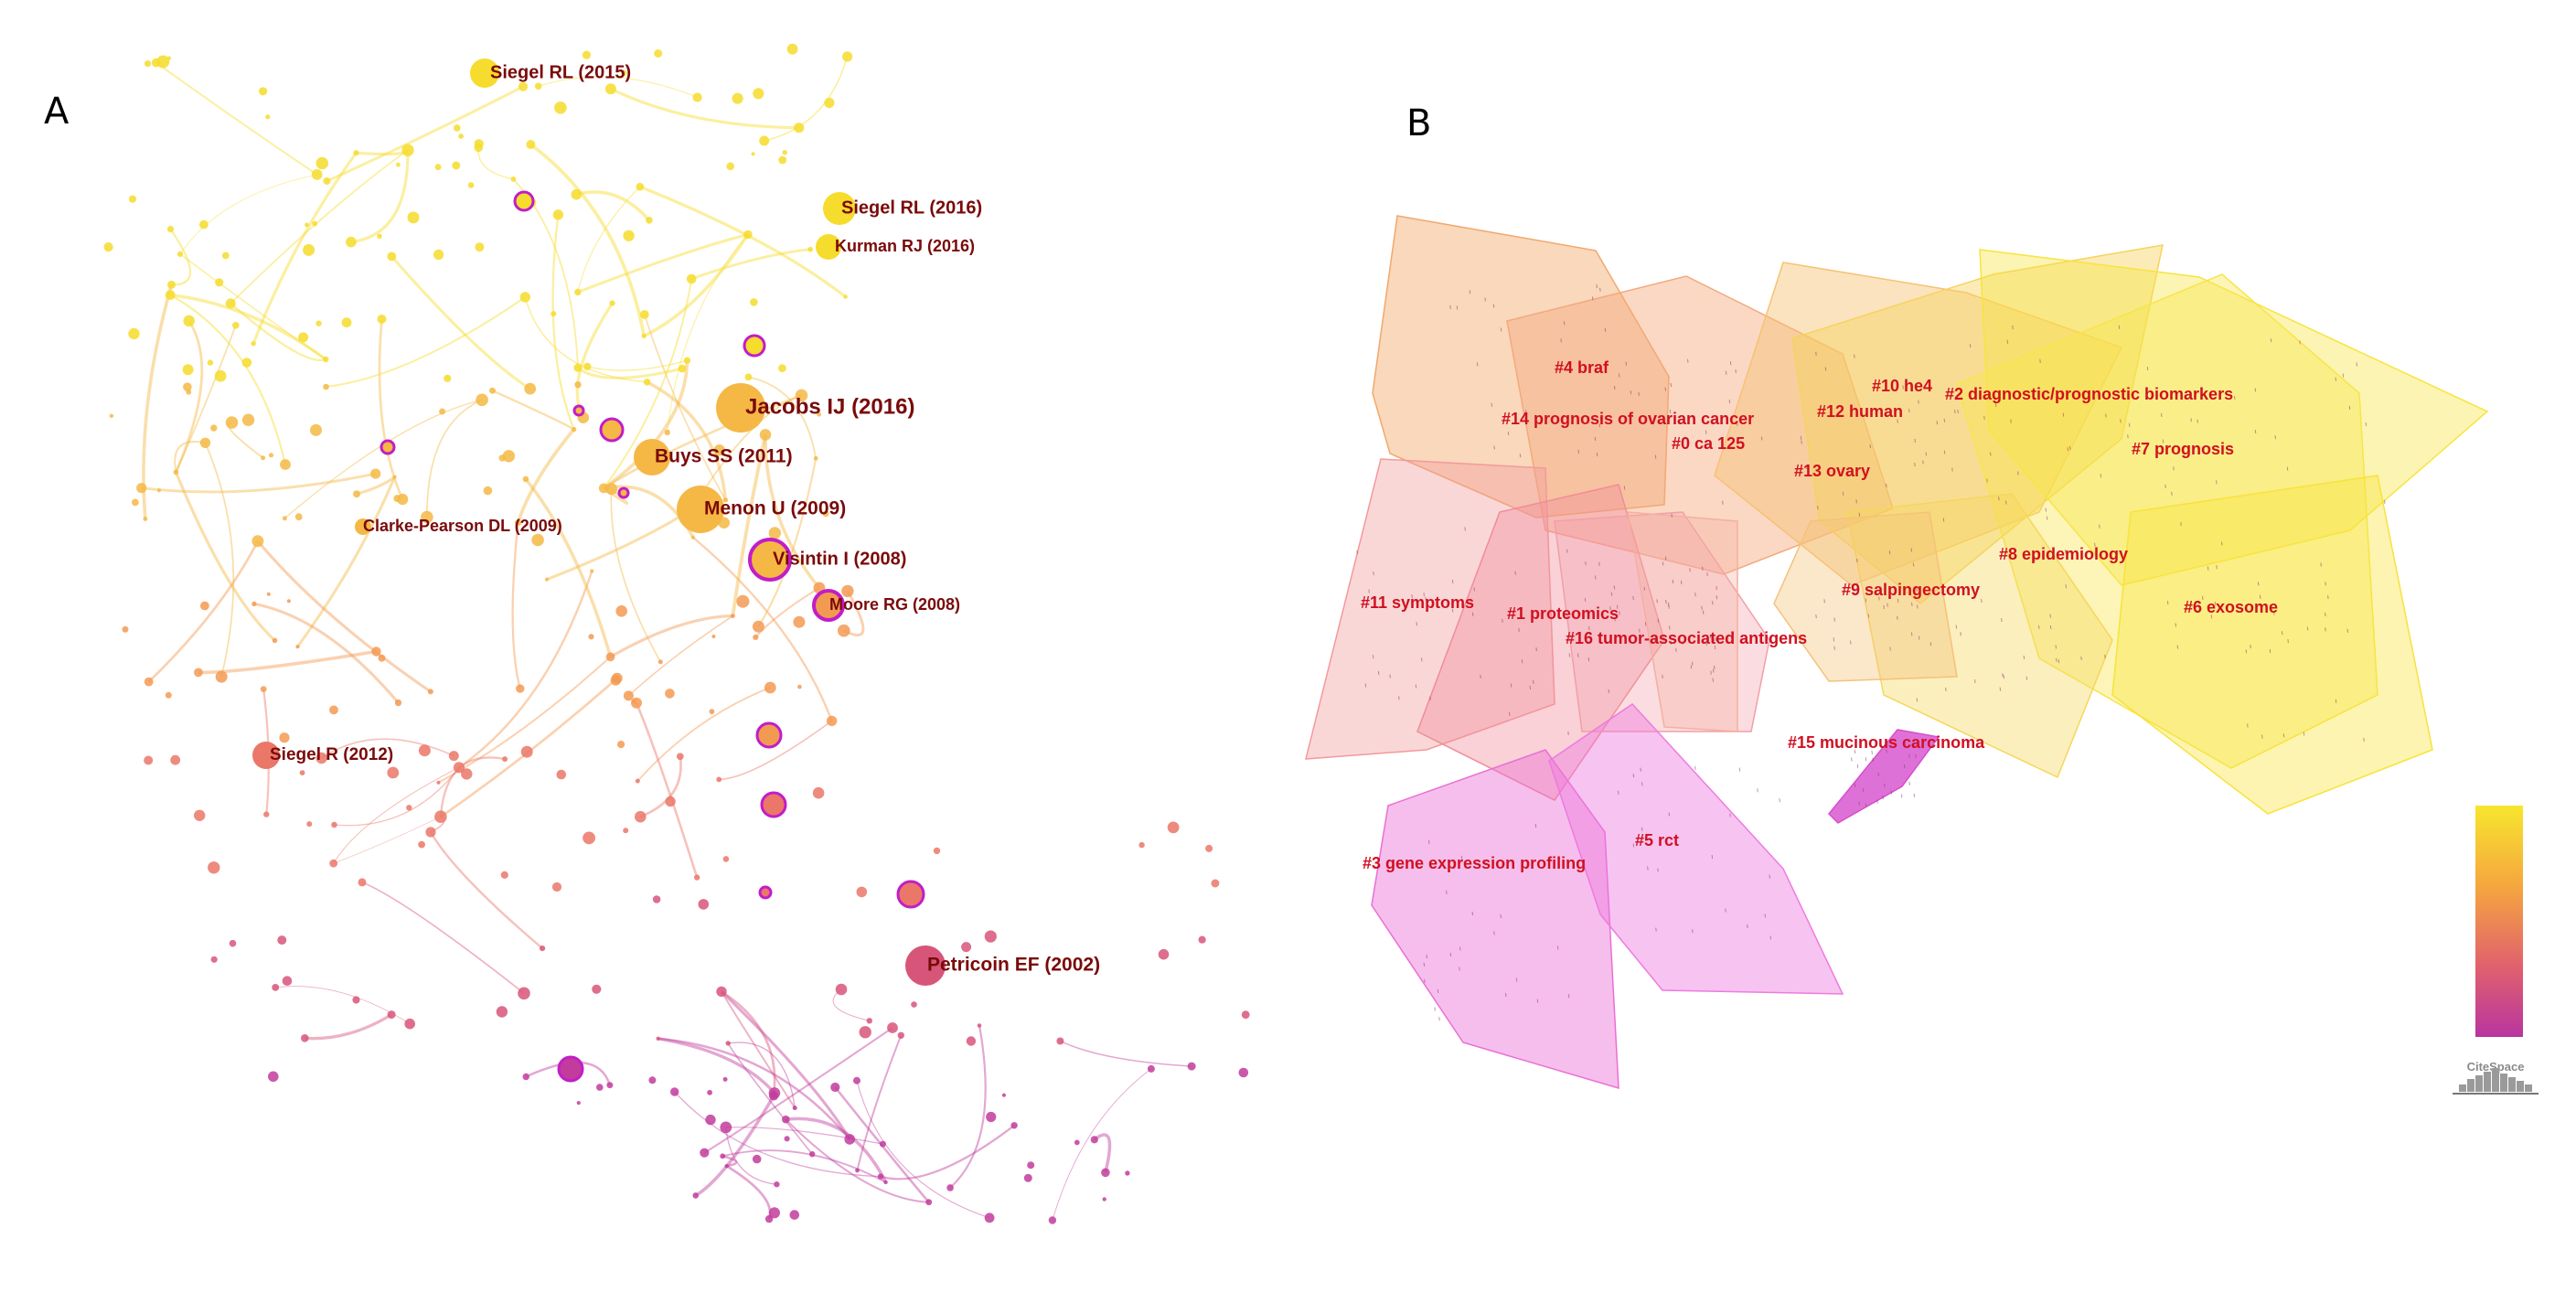  I want to click on cluster-label-c5: #5 rct, so click(1657, 840).